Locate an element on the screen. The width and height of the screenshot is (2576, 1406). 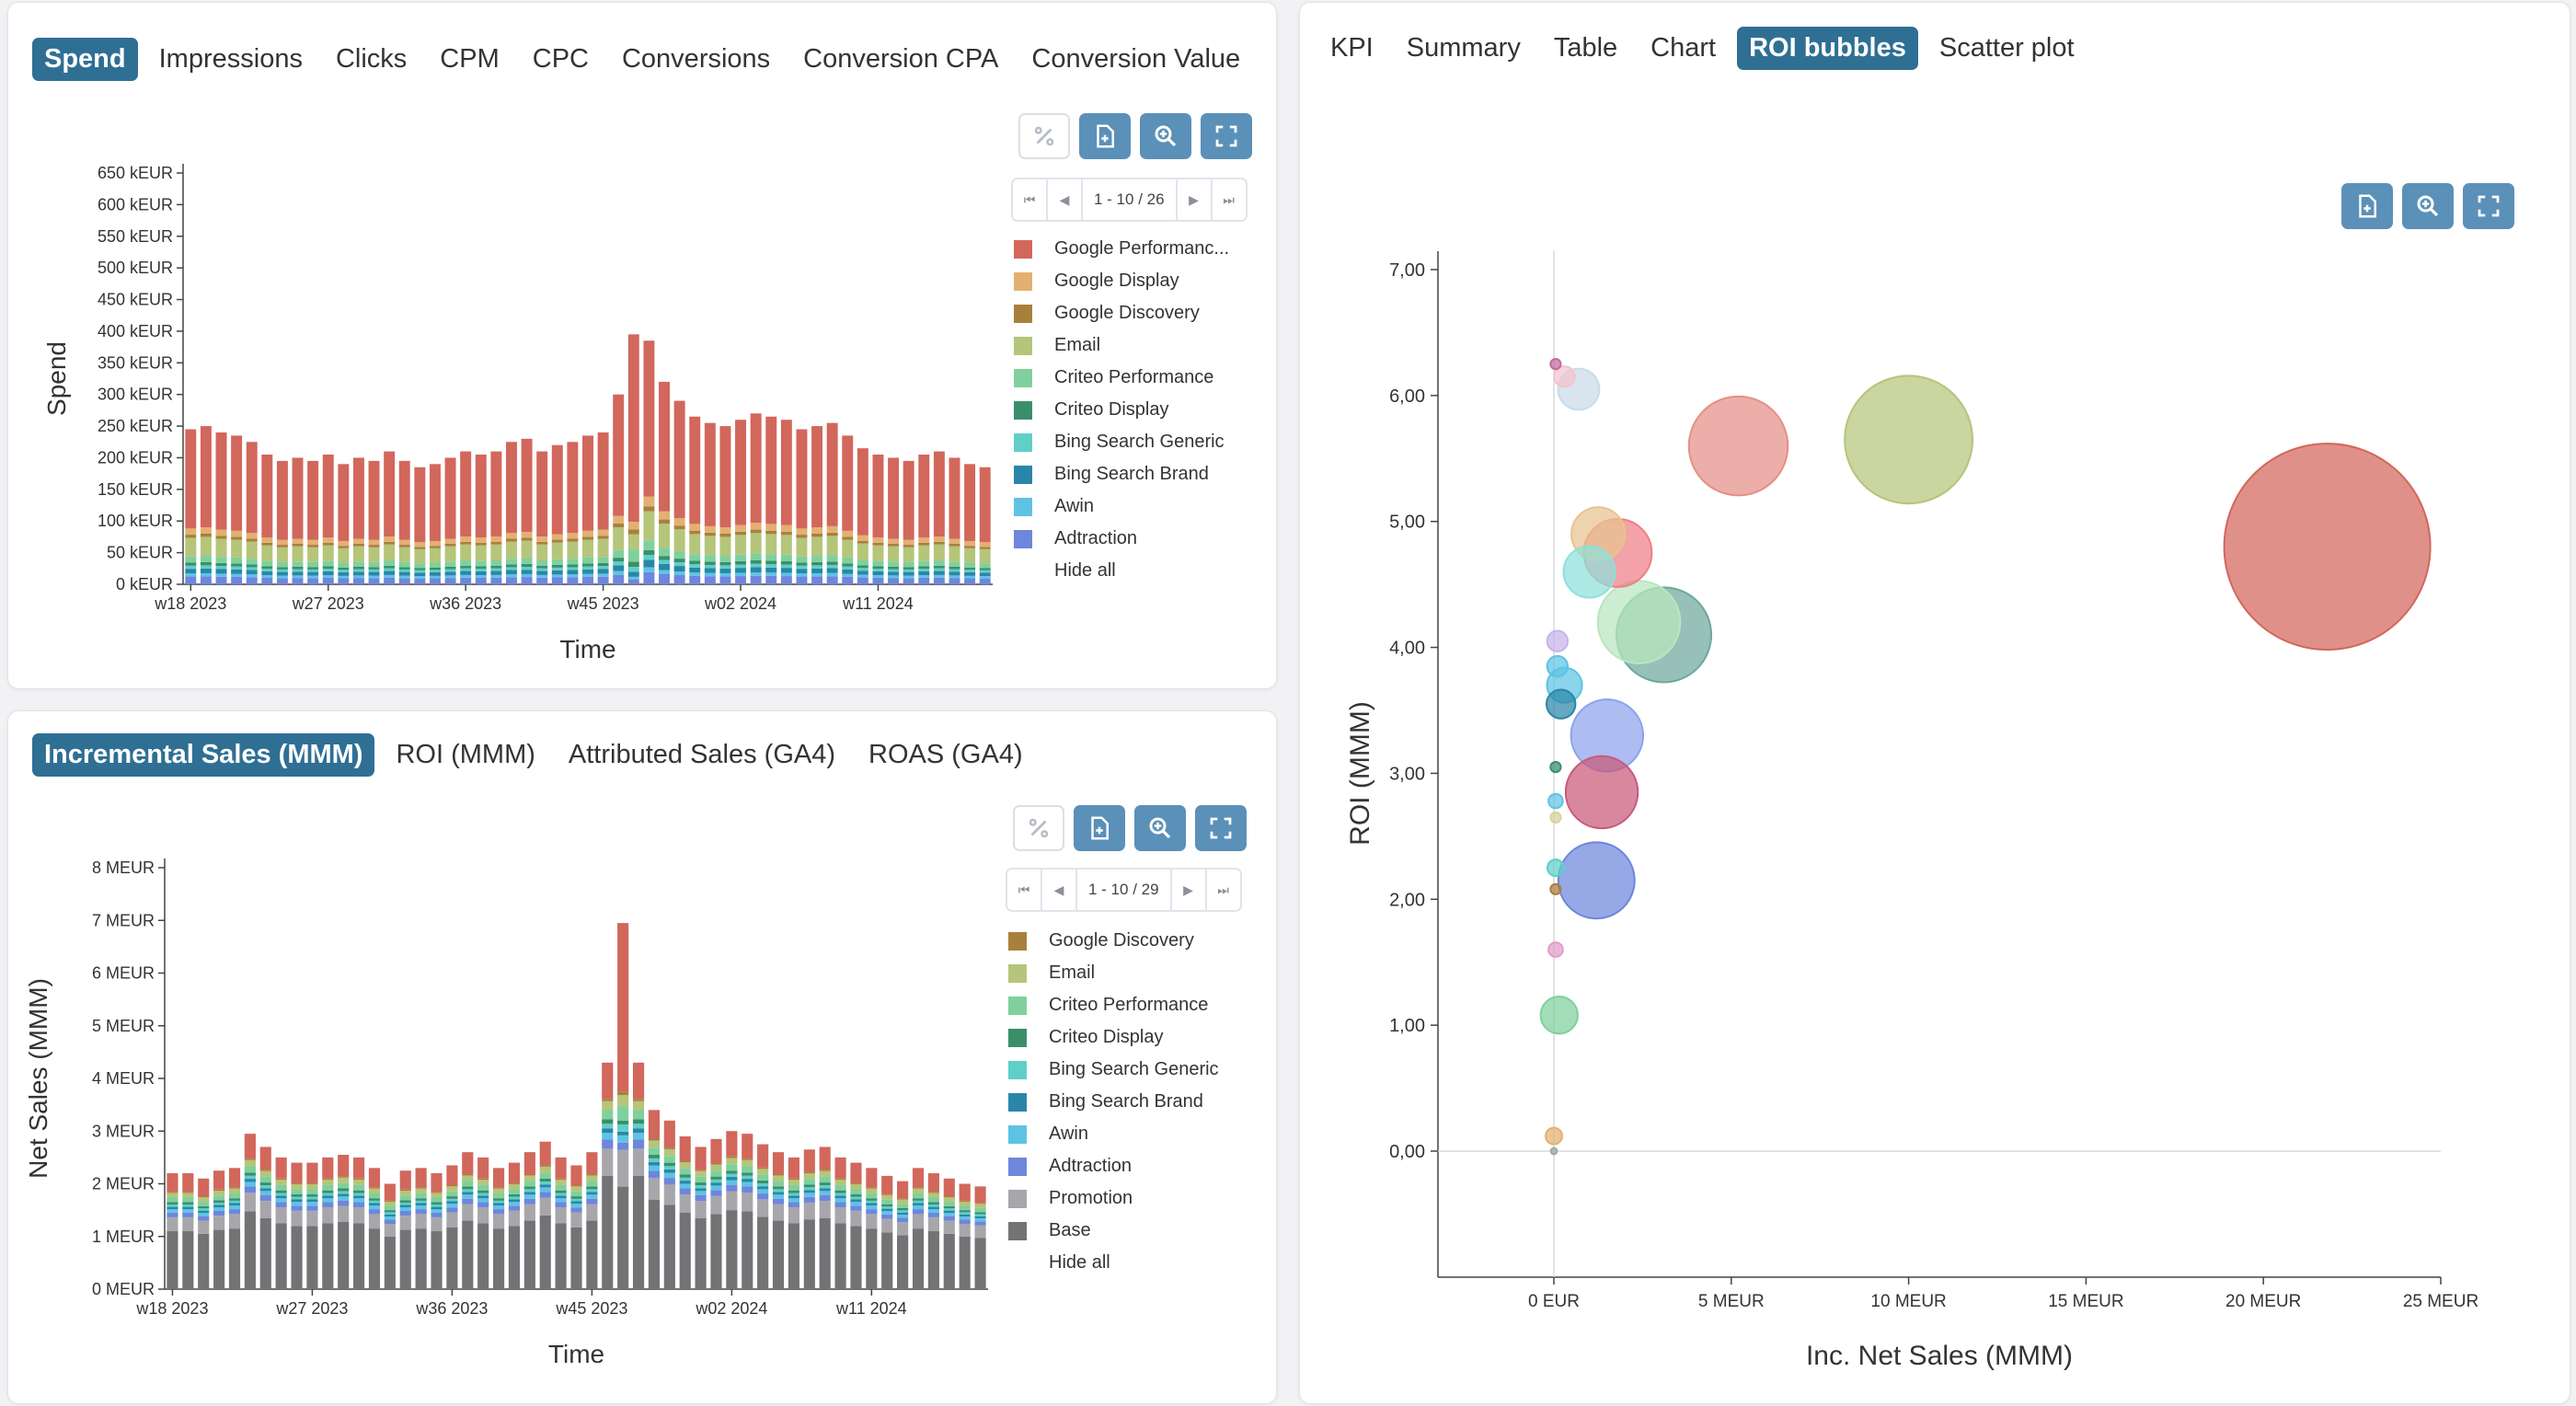
legend-item: Google Display is located at coordinates (1121, 281).